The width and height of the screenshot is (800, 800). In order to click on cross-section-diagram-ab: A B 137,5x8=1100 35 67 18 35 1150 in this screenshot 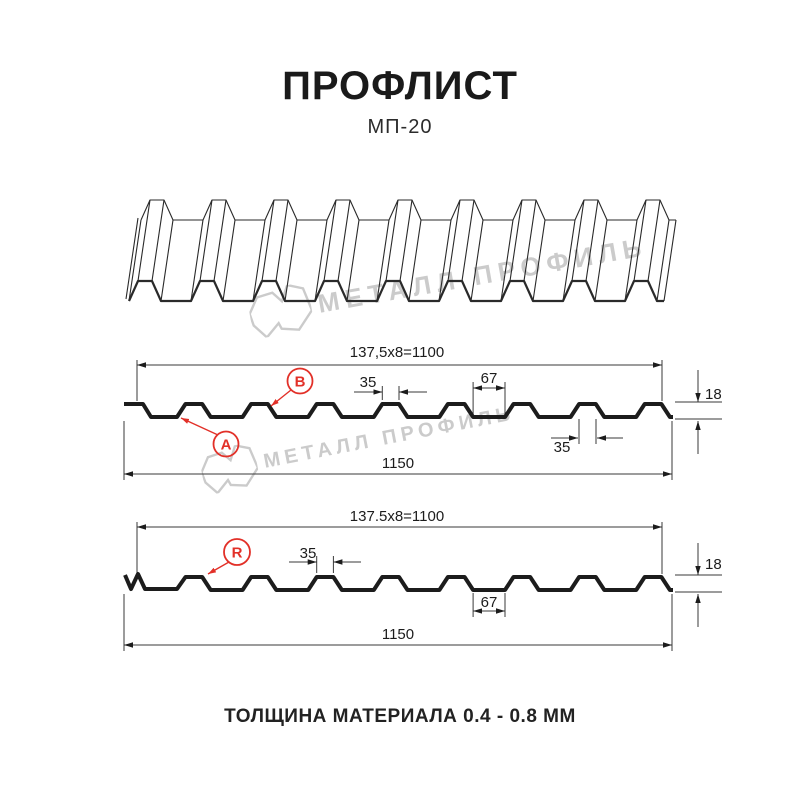, I will do `click(422, 412)`.